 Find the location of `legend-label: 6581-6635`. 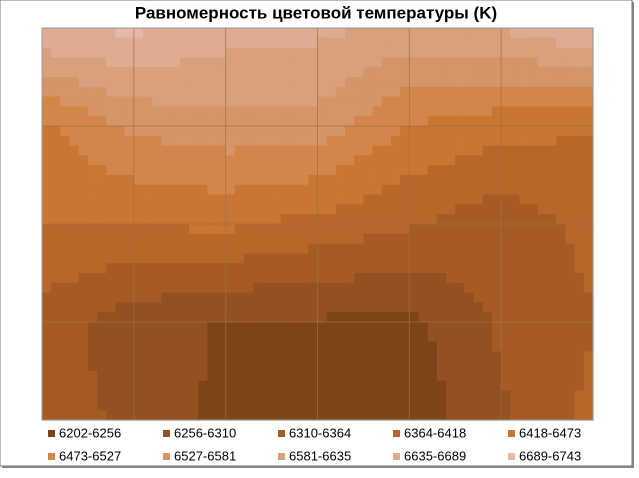

legend-label: 6581-6635 is located at coordinates (320, 455).